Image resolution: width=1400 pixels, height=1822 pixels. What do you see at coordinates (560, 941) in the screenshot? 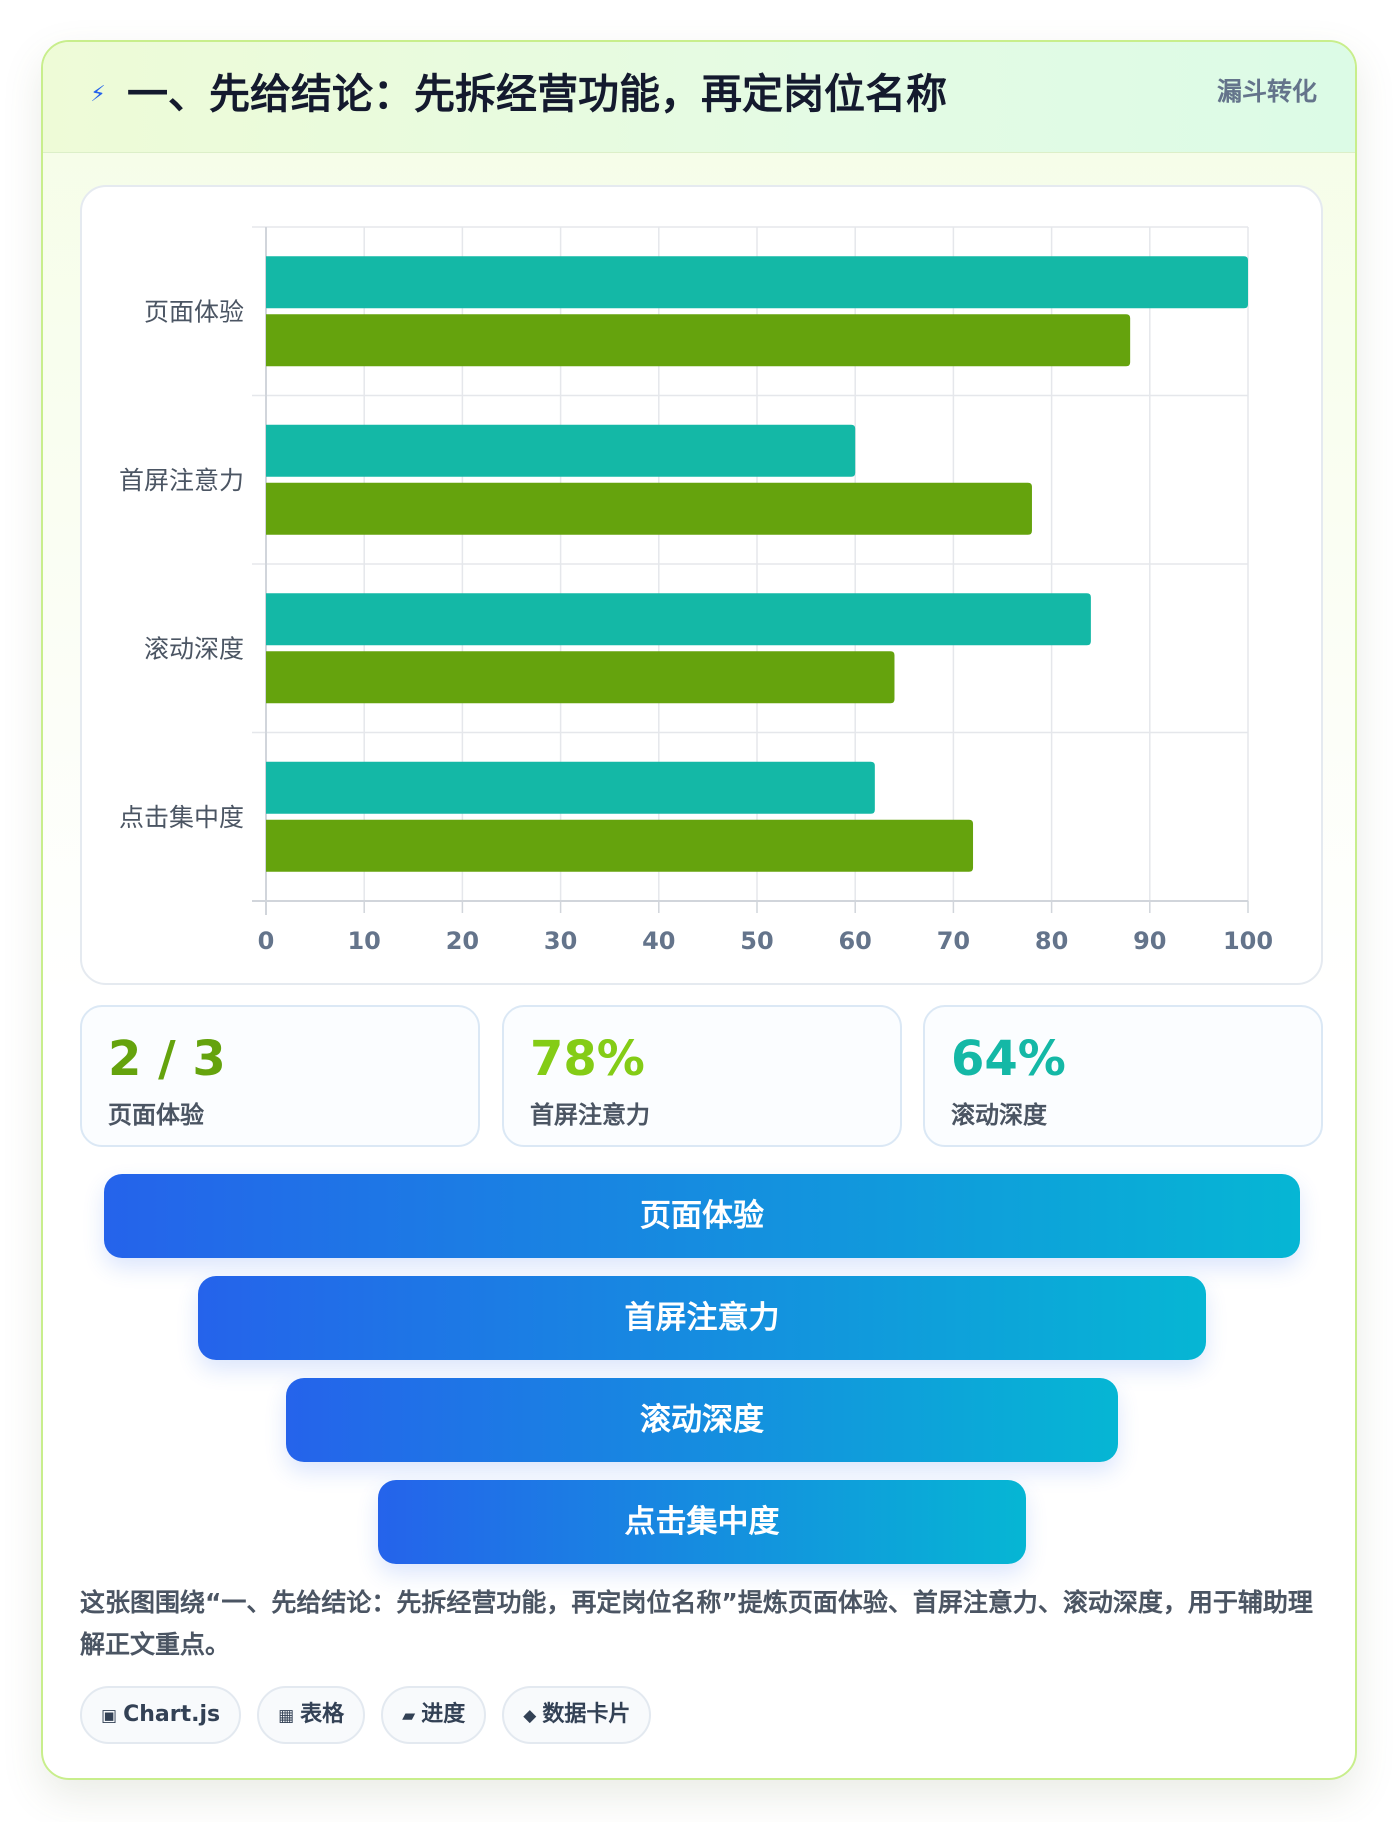
I see `x-tick-label: 30` at bounding box center [560, 941].